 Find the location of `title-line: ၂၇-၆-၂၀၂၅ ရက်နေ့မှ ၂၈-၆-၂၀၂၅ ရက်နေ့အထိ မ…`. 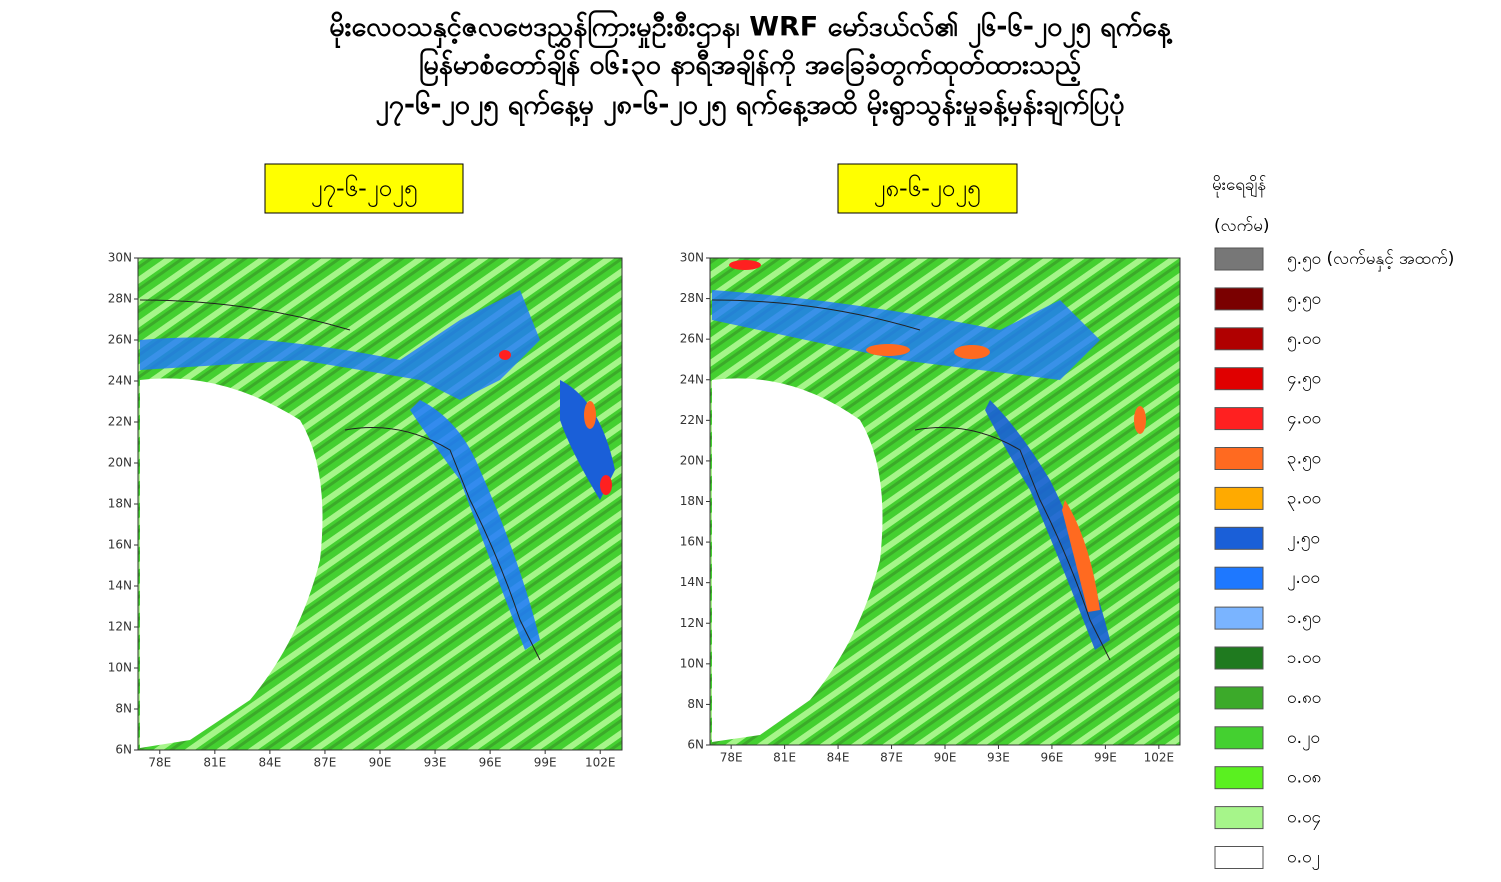

title-line: ၂၇-၆-၂၀၂၅ ရက်နေ့မှ ၂၈-၆-၂၀၂၅ ရက်နေ့အထိ မ… is located at coordinates (749, 107).